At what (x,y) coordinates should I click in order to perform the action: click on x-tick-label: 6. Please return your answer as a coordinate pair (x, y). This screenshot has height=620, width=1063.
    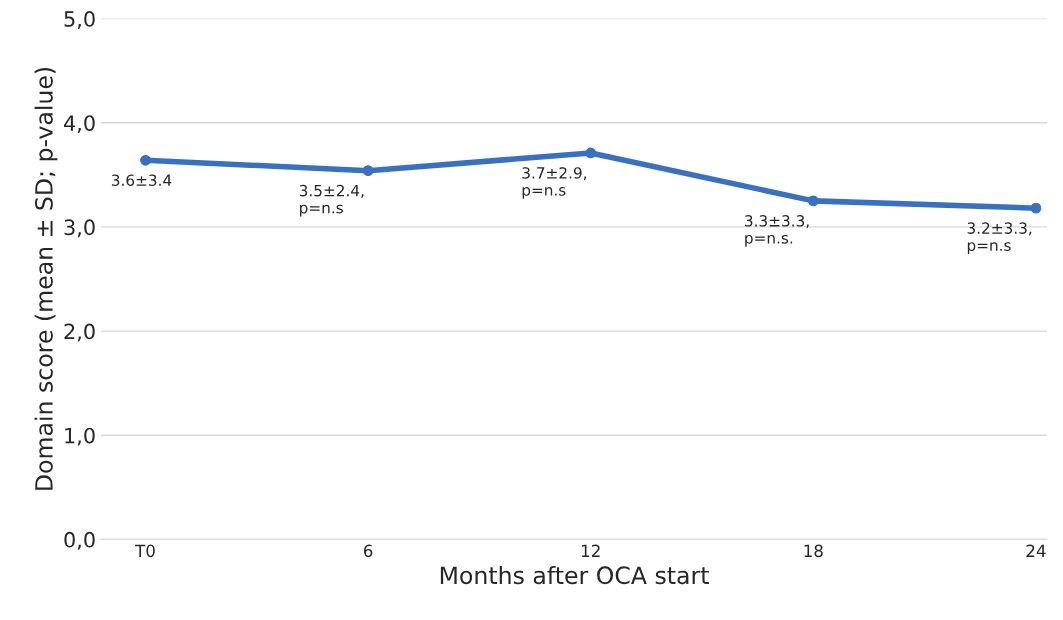
    Looking at the image, I should click on (368, 551).